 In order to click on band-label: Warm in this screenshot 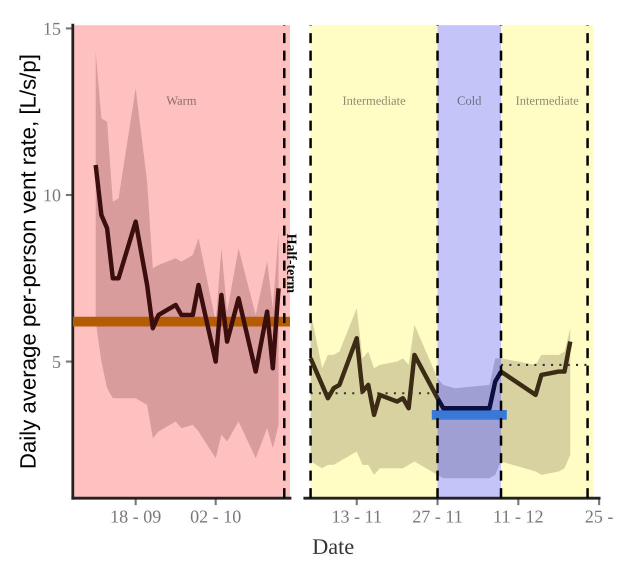, I will do `click(181, 100)`.